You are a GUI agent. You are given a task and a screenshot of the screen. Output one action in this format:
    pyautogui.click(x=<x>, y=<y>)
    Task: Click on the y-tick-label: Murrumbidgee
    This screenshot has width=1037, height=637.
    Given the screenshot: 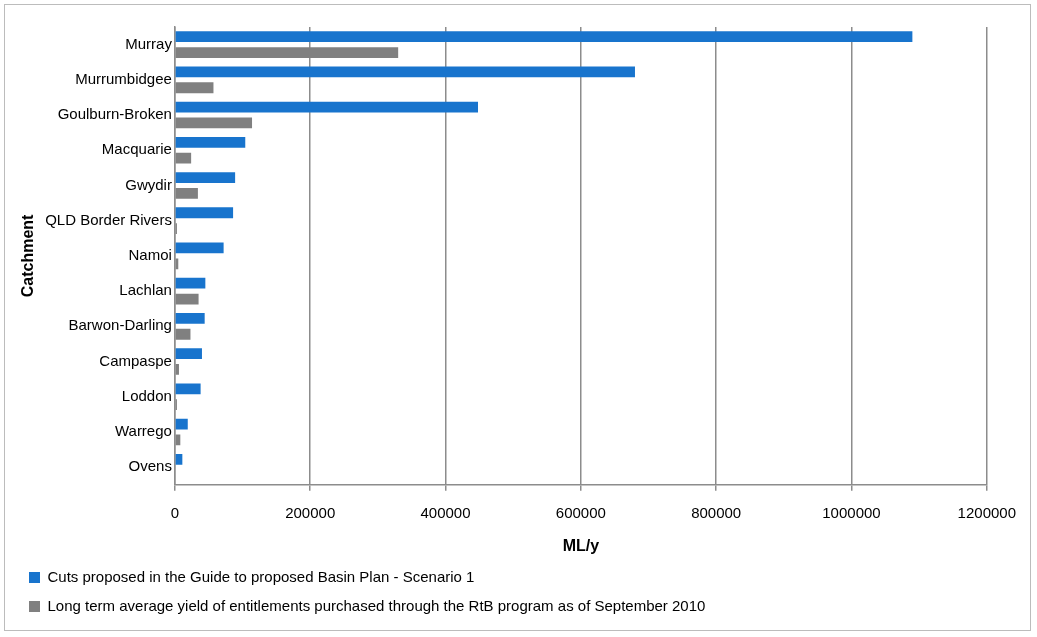 What is the action you would take?
    pyautogui.click(x=123, y=78)
    